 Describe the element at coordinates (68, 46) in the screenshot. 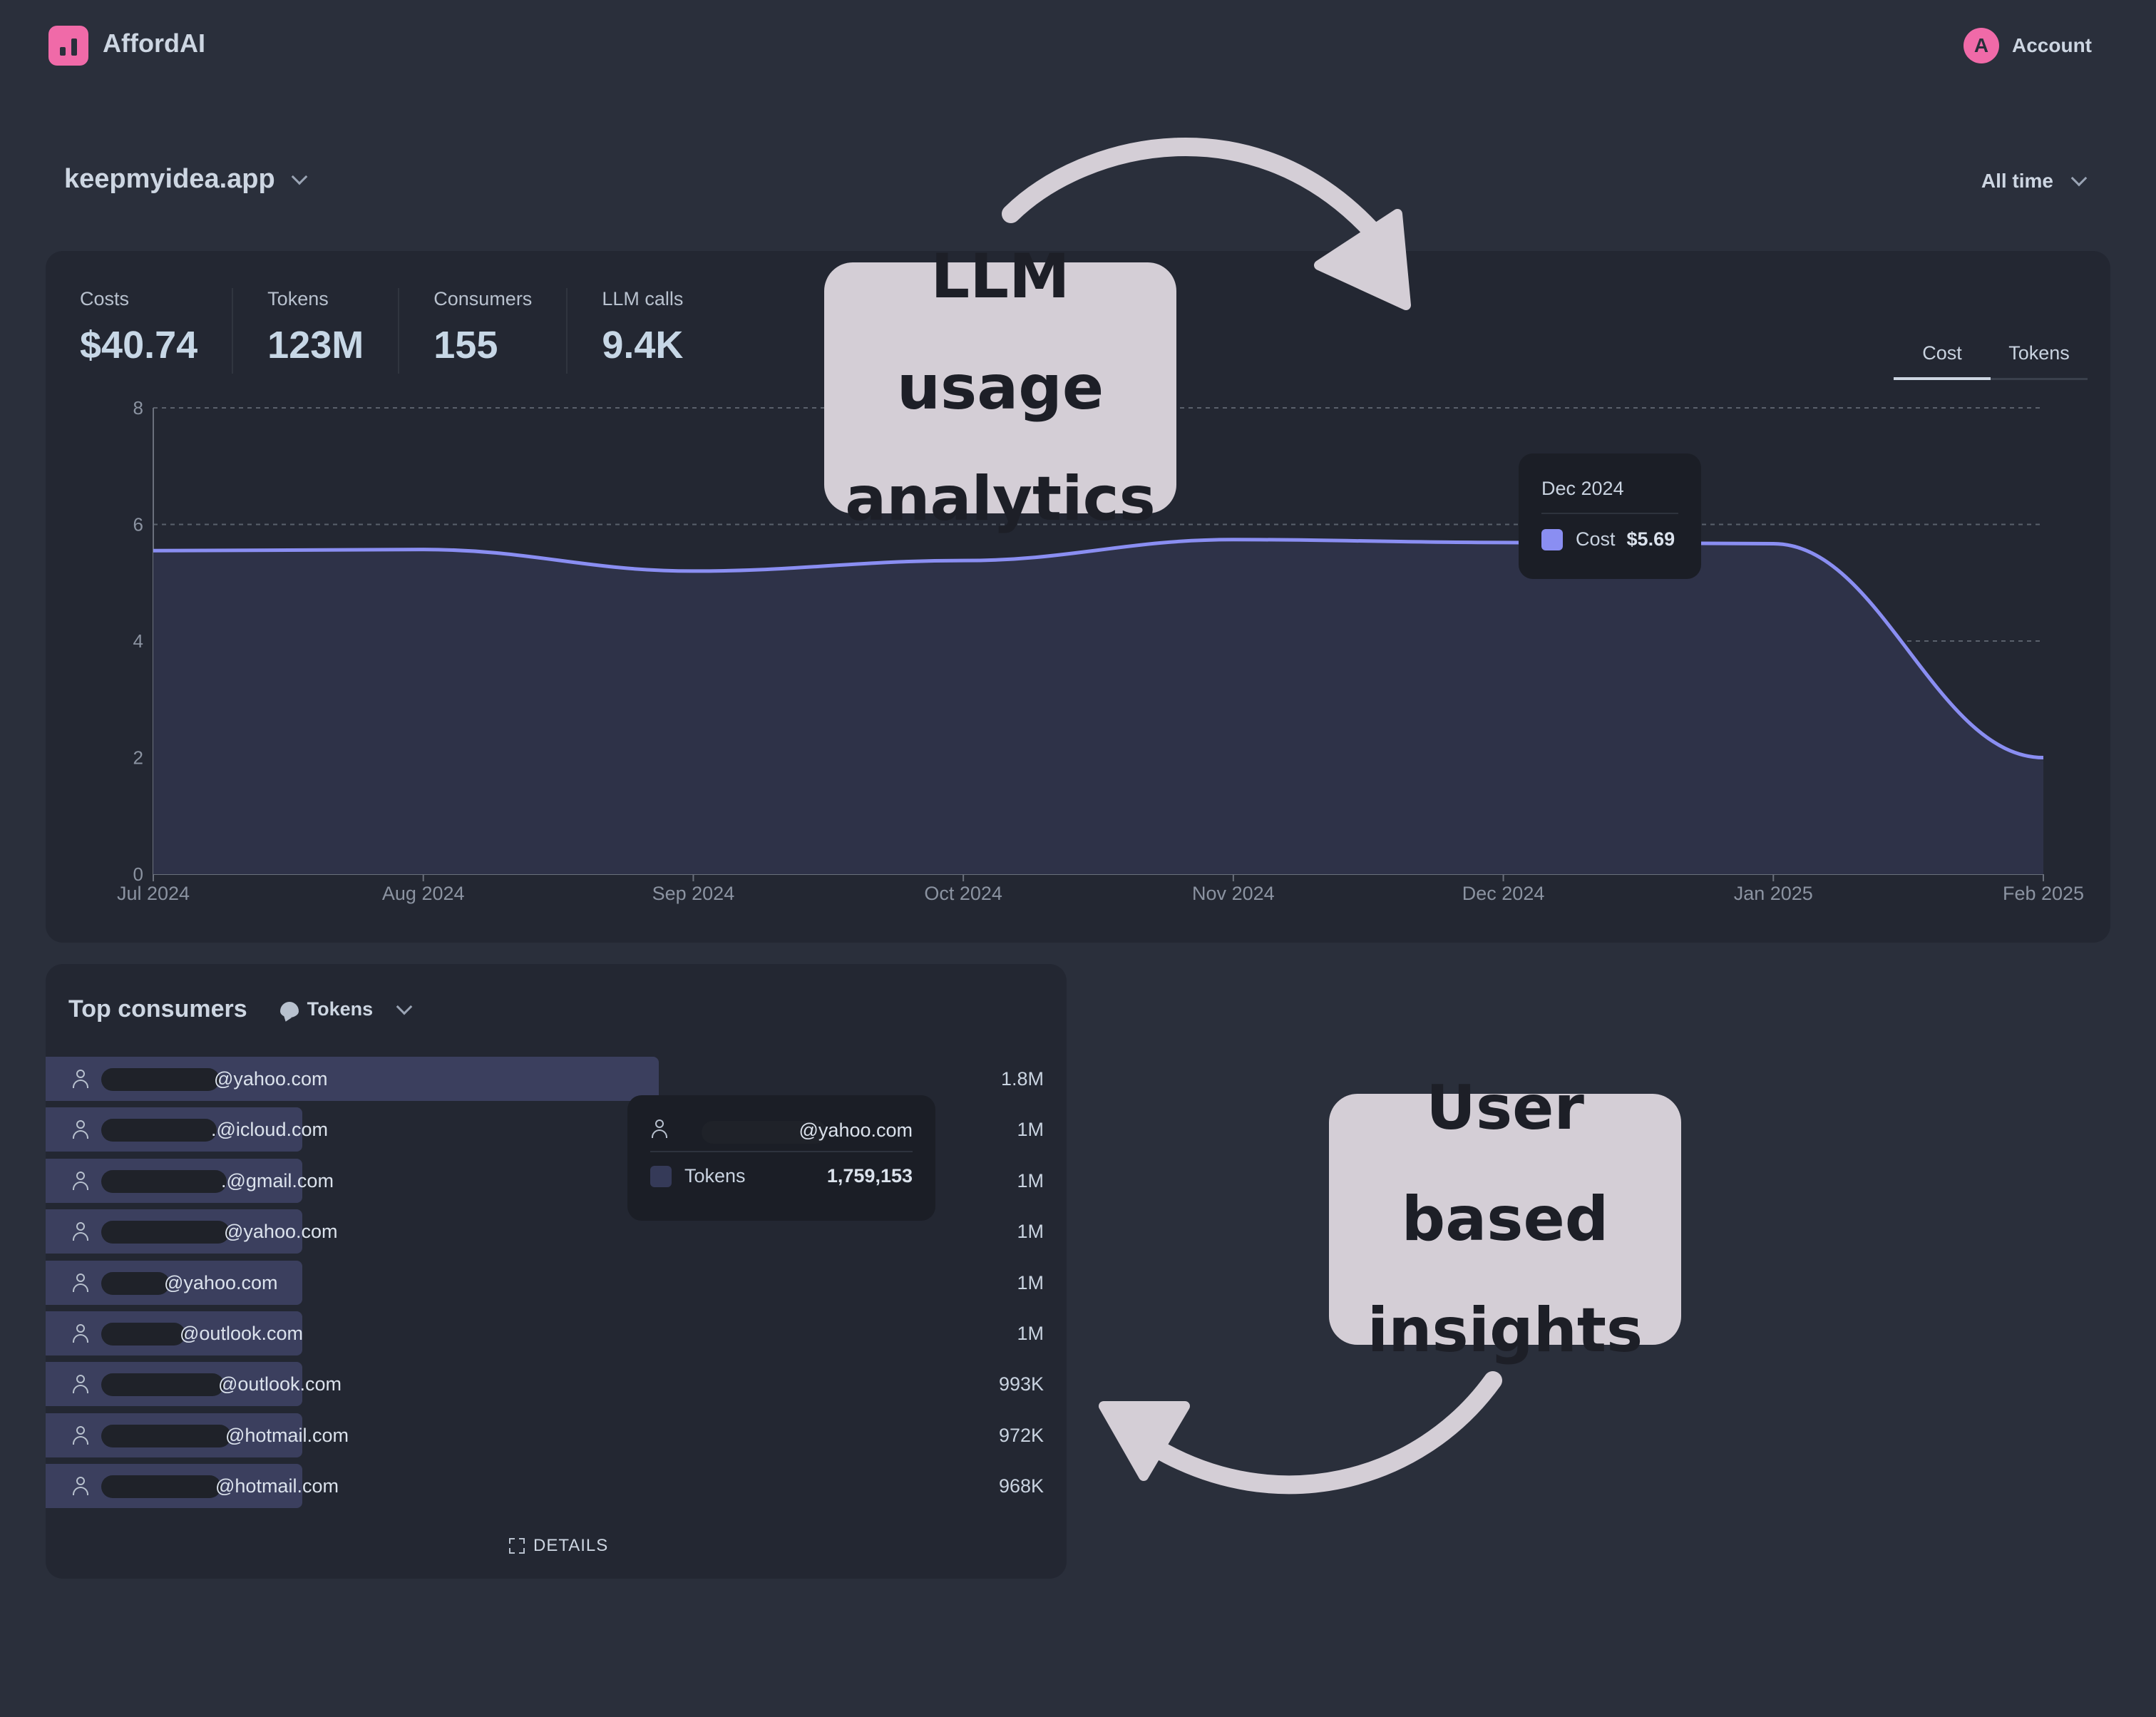

I see `app-logo-icon` at that location.